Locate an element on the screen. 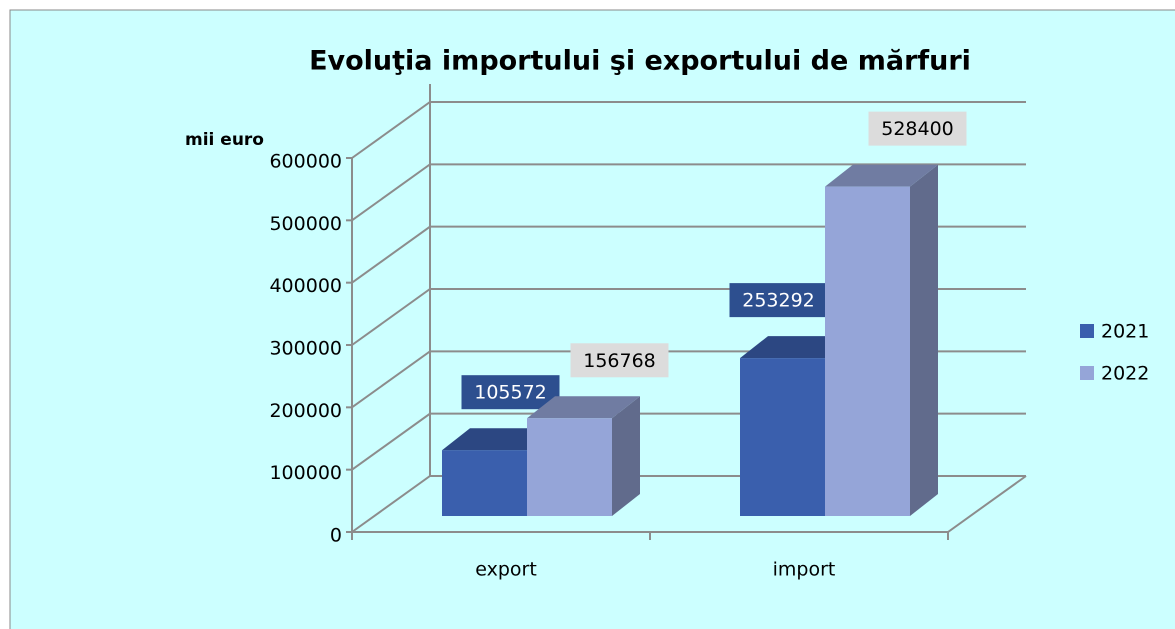 This screenshot has height=629, width=1175. x-tick-label: export is located at coordinates (506, 570).